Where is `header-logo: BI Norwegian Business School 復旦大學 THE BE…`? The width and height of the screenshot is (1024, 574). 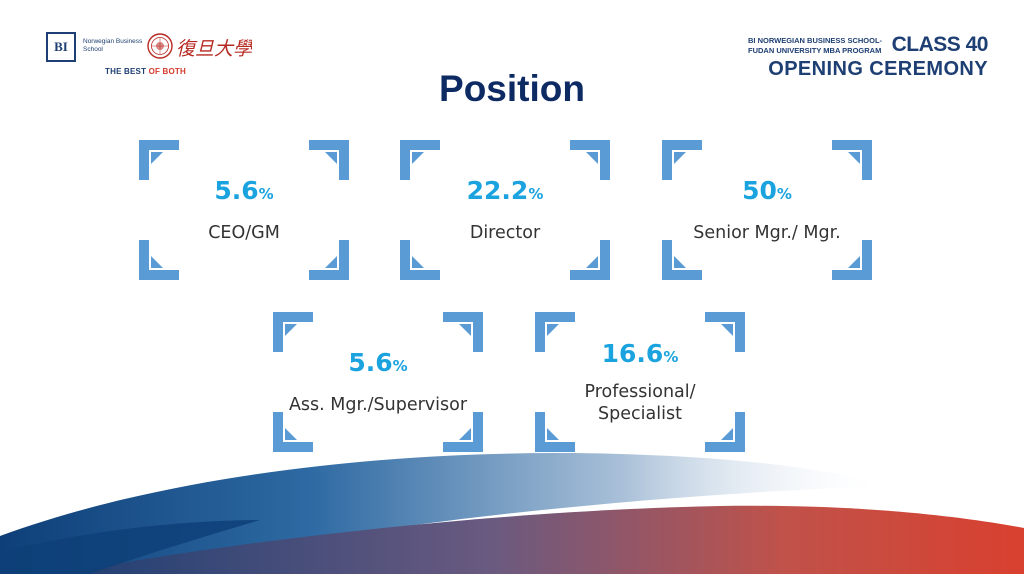 header-logo: BI Norwegian Business School 復旦大學 THE BE… is located at coordinates (156, 55).